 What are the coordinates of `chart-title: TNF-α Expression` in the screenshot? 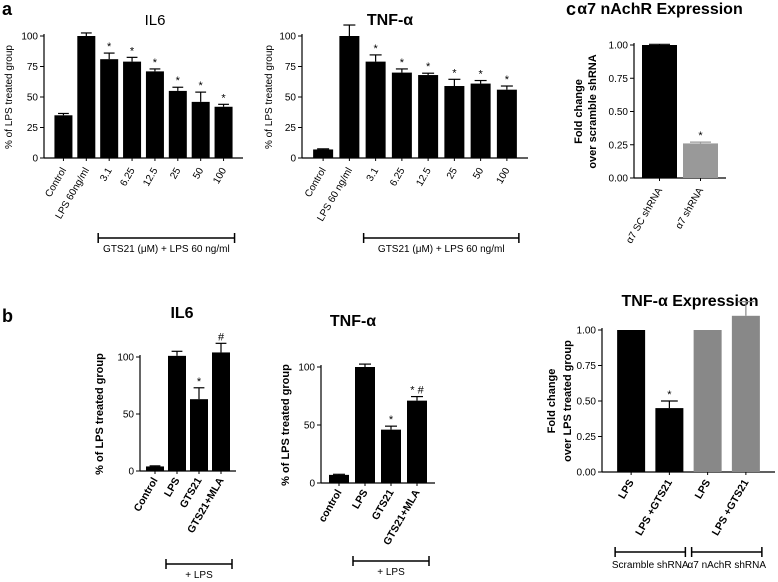 It's located at (690, 301).